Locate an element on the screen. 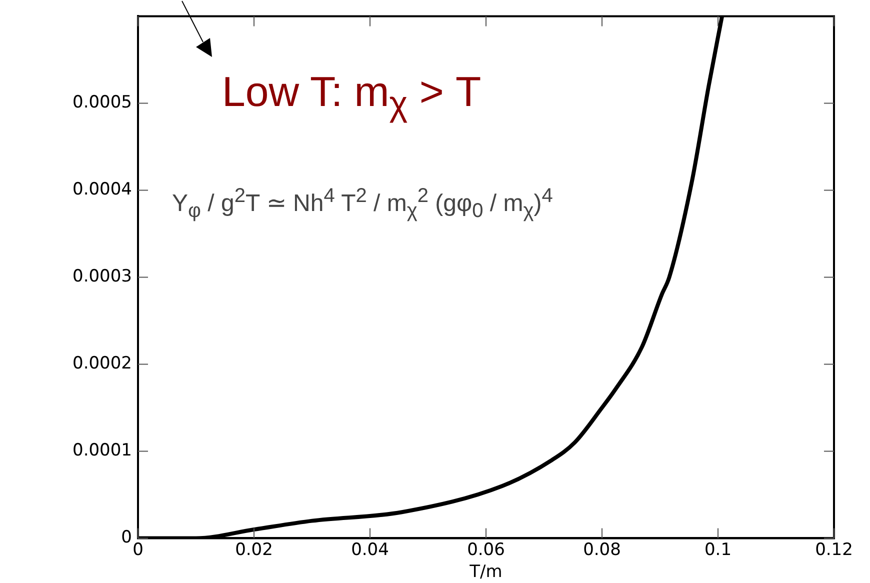 The height and width of the screenshot is (583, 870). x-tick-label: 0.12 is located at coordinates (834, 550).